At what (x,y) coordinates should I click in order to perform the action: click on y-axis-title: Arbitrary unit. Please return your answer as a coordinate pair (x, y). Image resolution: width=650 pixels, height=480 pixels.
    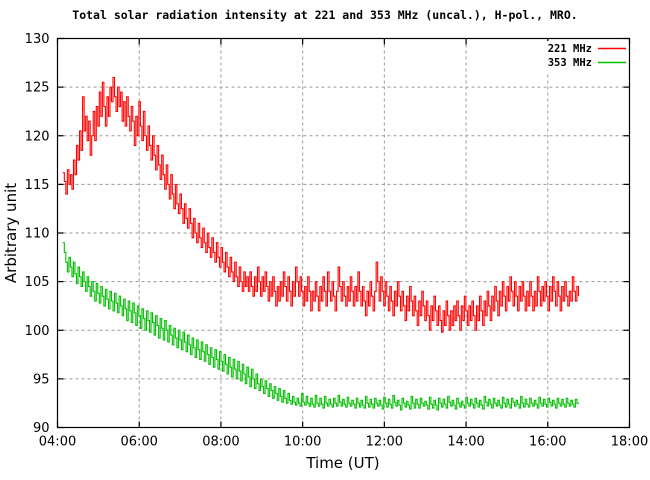
    Looking at the image, I should click on (11, 233).